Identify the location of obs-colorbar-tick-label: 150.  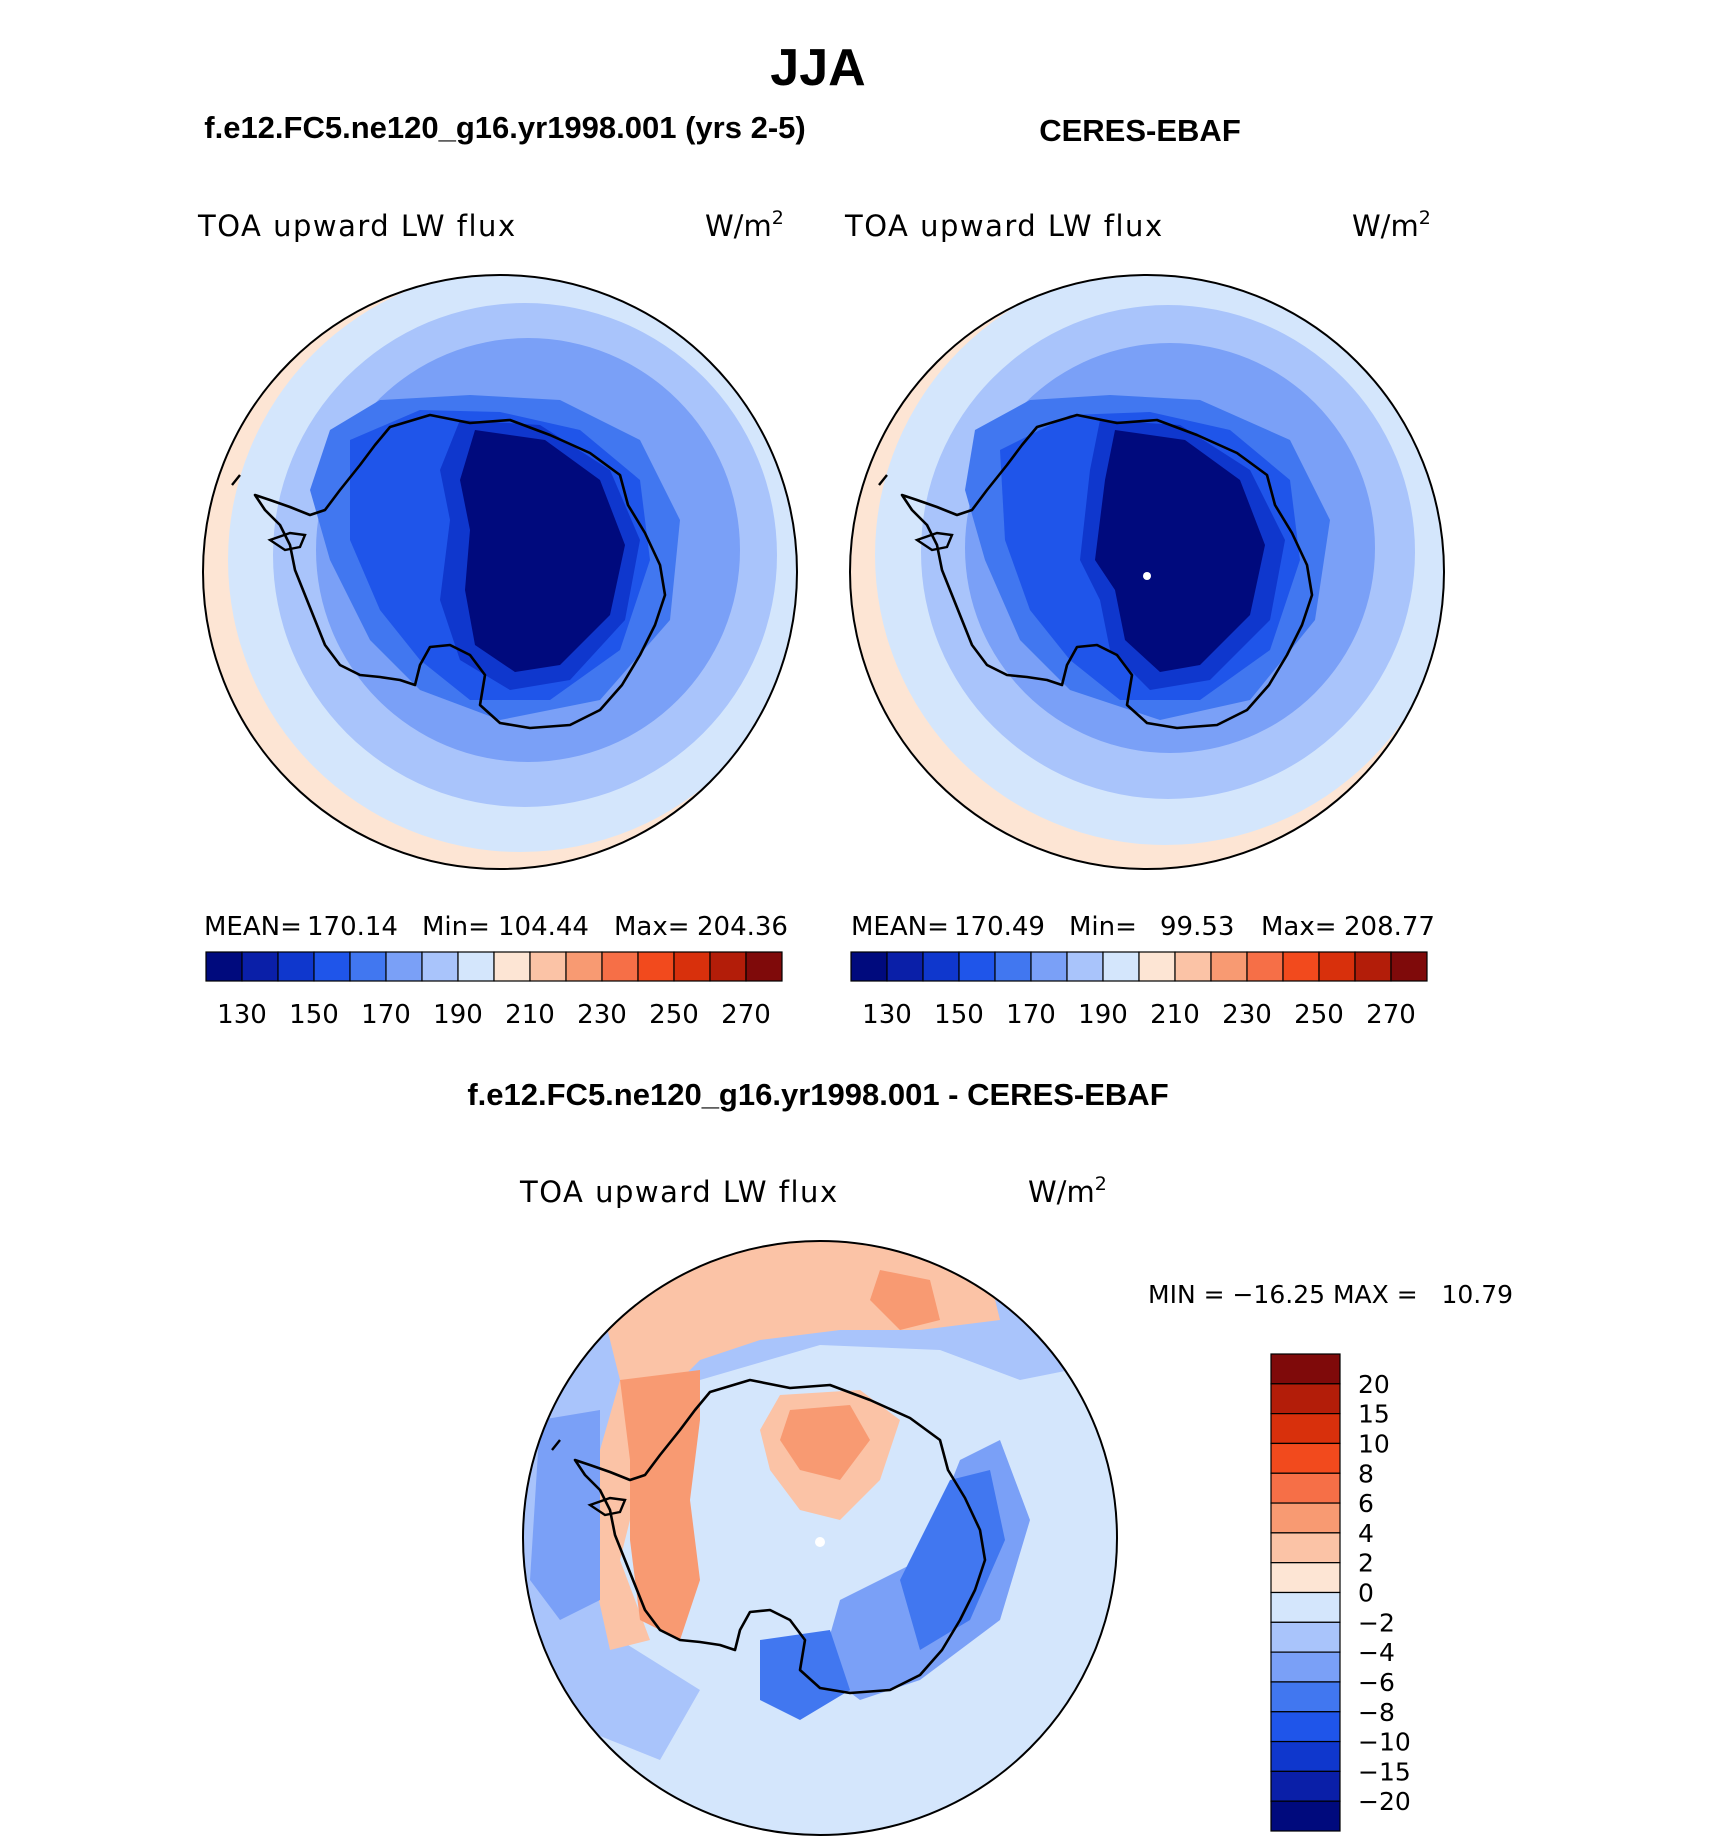
(959, 1015).